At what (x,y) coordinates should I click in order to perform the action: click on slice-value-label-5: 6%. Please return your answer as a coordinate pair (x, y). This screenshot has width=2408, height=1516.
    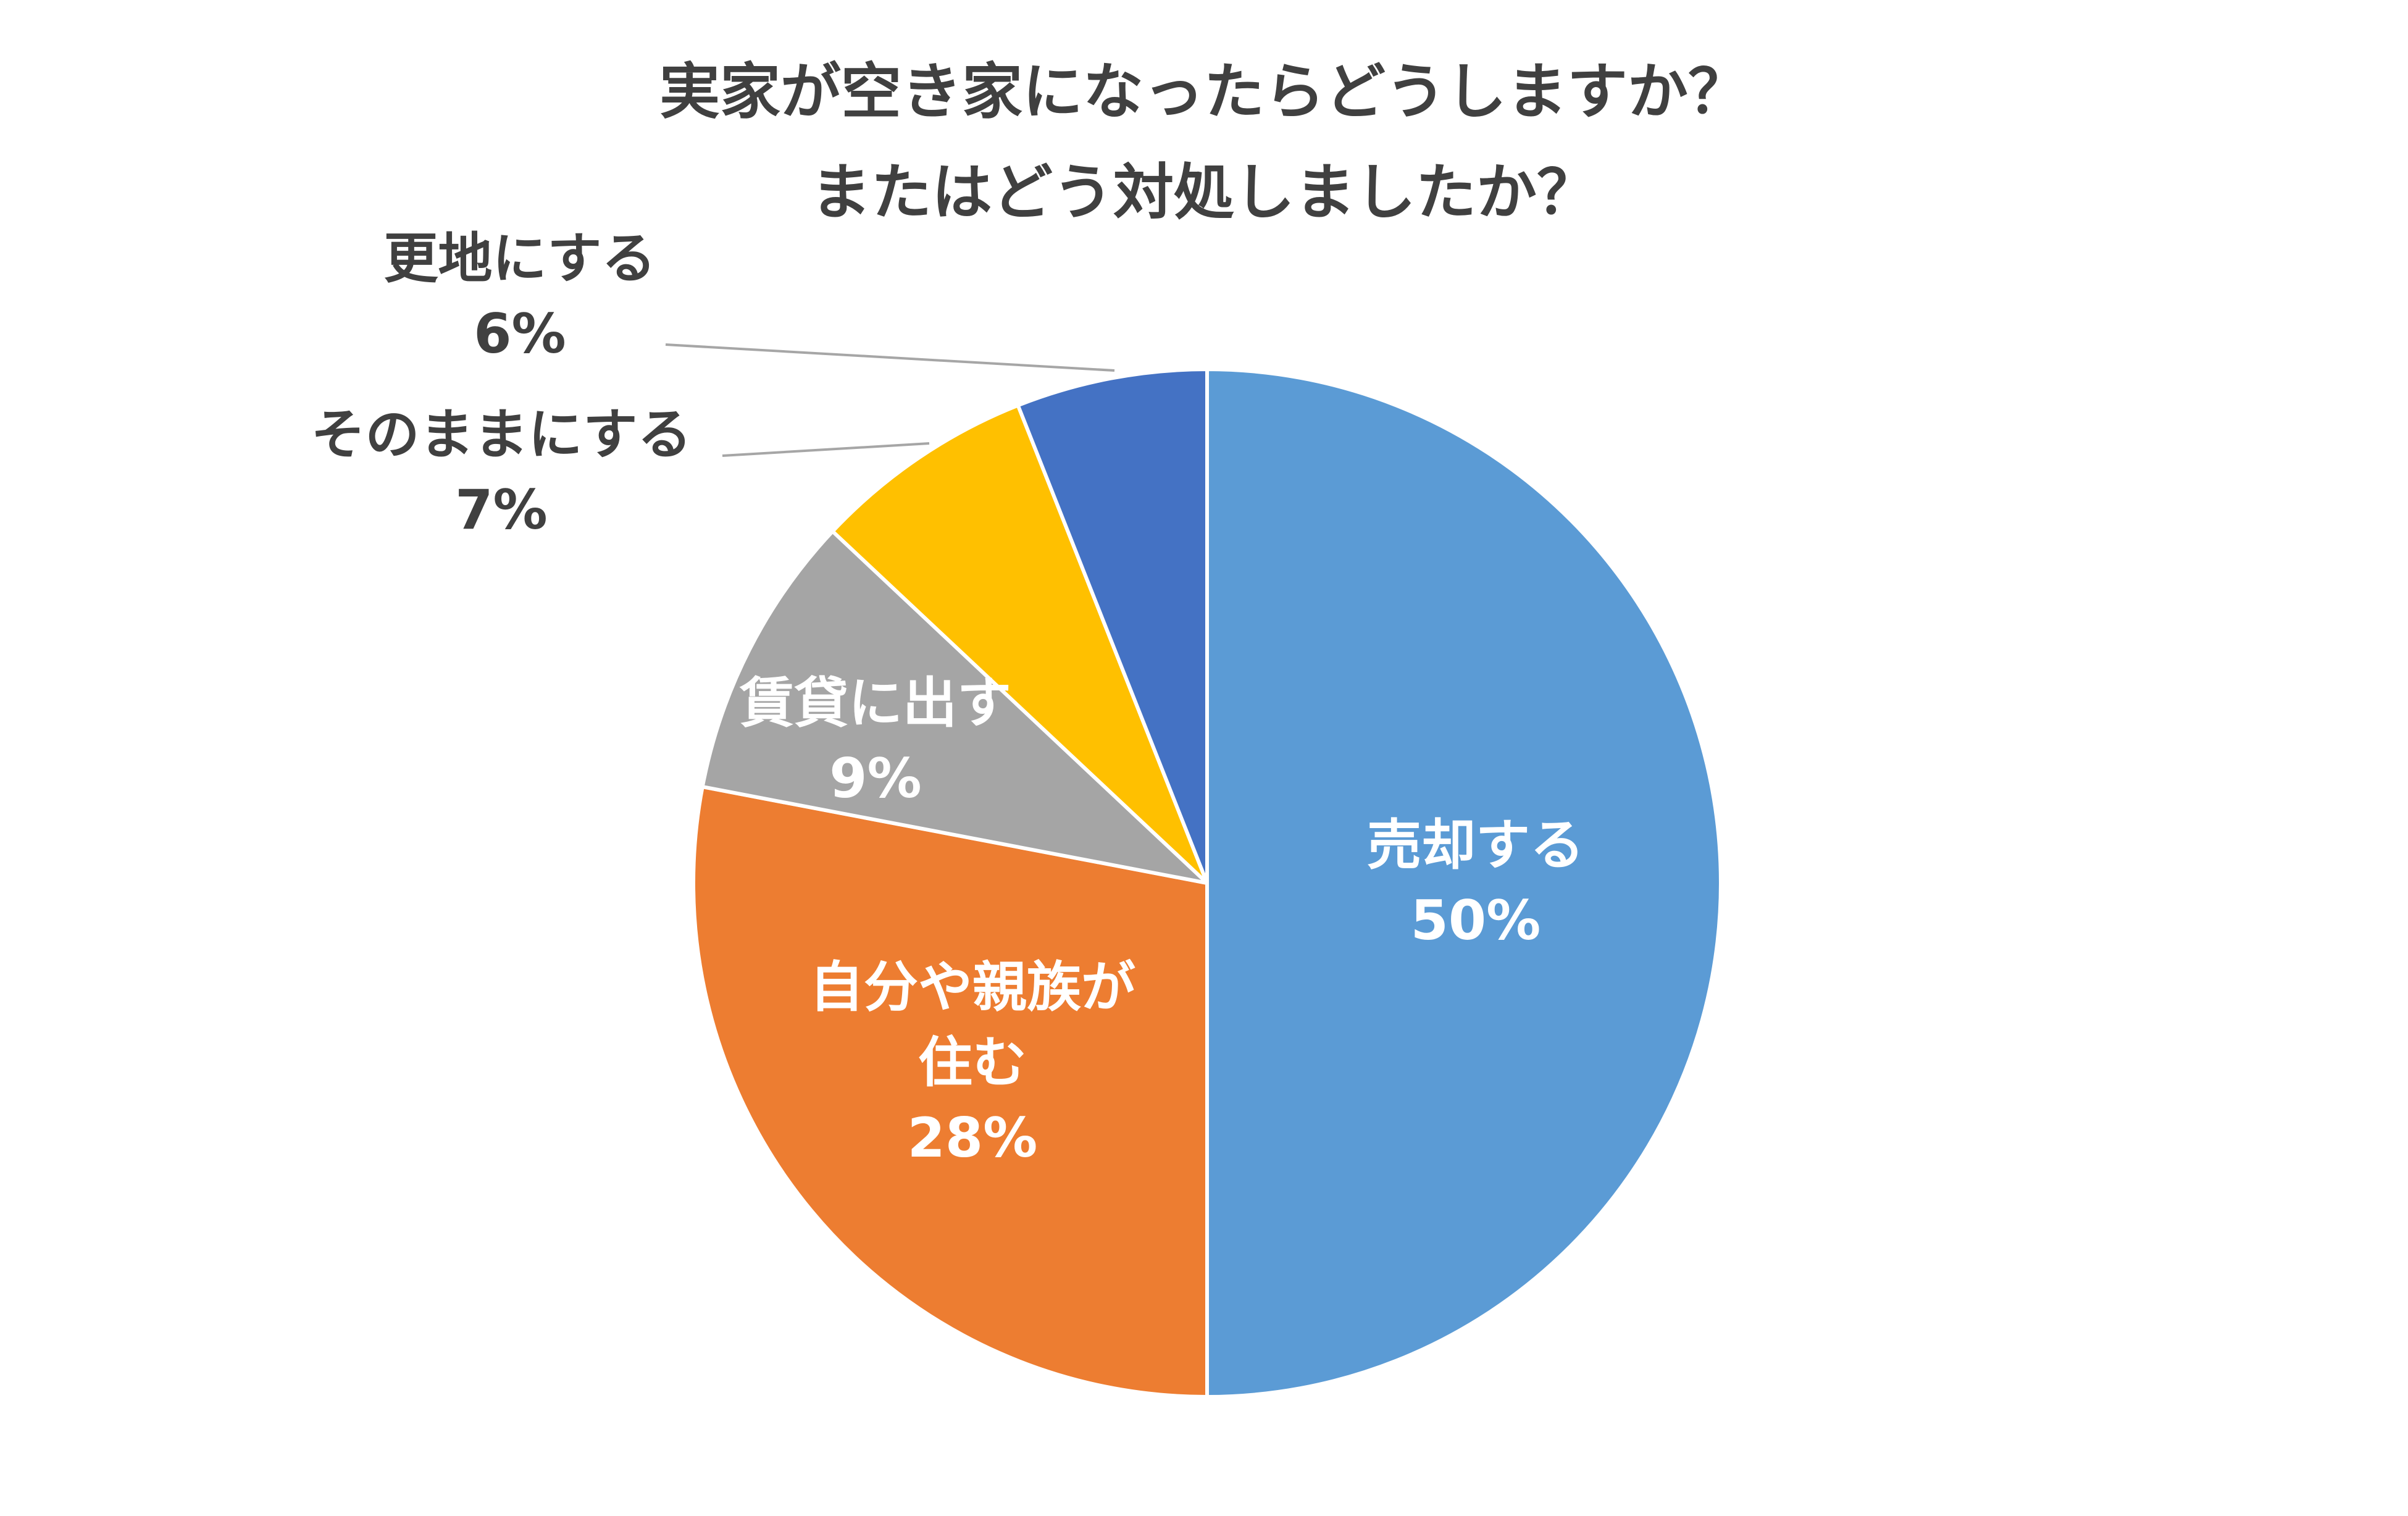
    Looking at the image, I should click on (520, 334).